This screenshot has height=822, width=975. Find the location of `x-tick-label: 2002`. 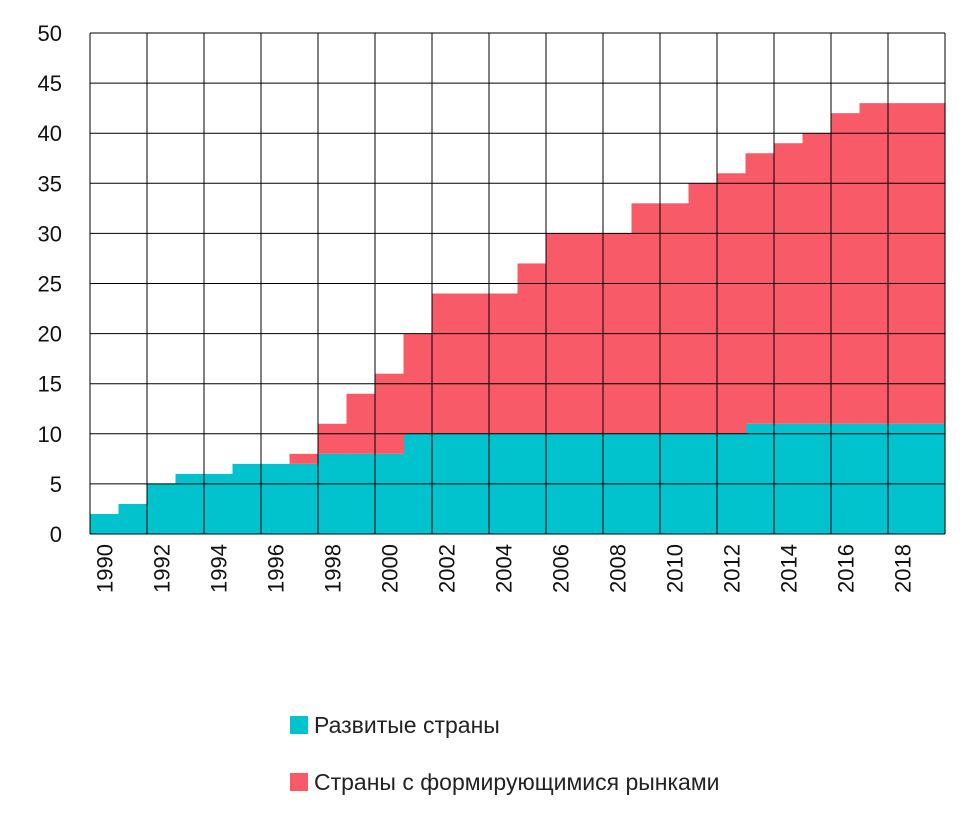

x-tick-label: 2002 is located at coordinates (446, 568).